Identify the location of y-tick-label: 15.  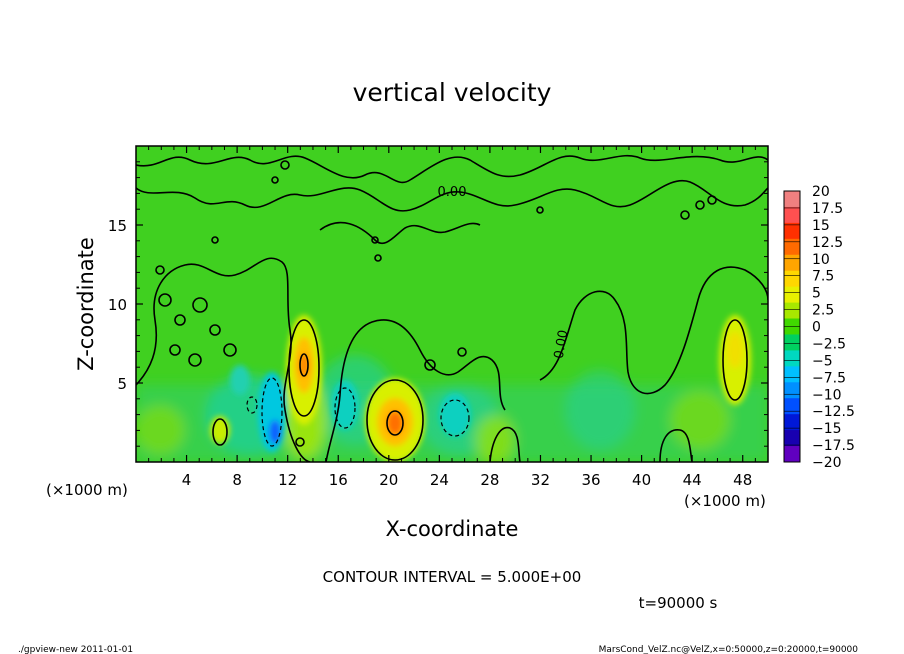
(117, 226).